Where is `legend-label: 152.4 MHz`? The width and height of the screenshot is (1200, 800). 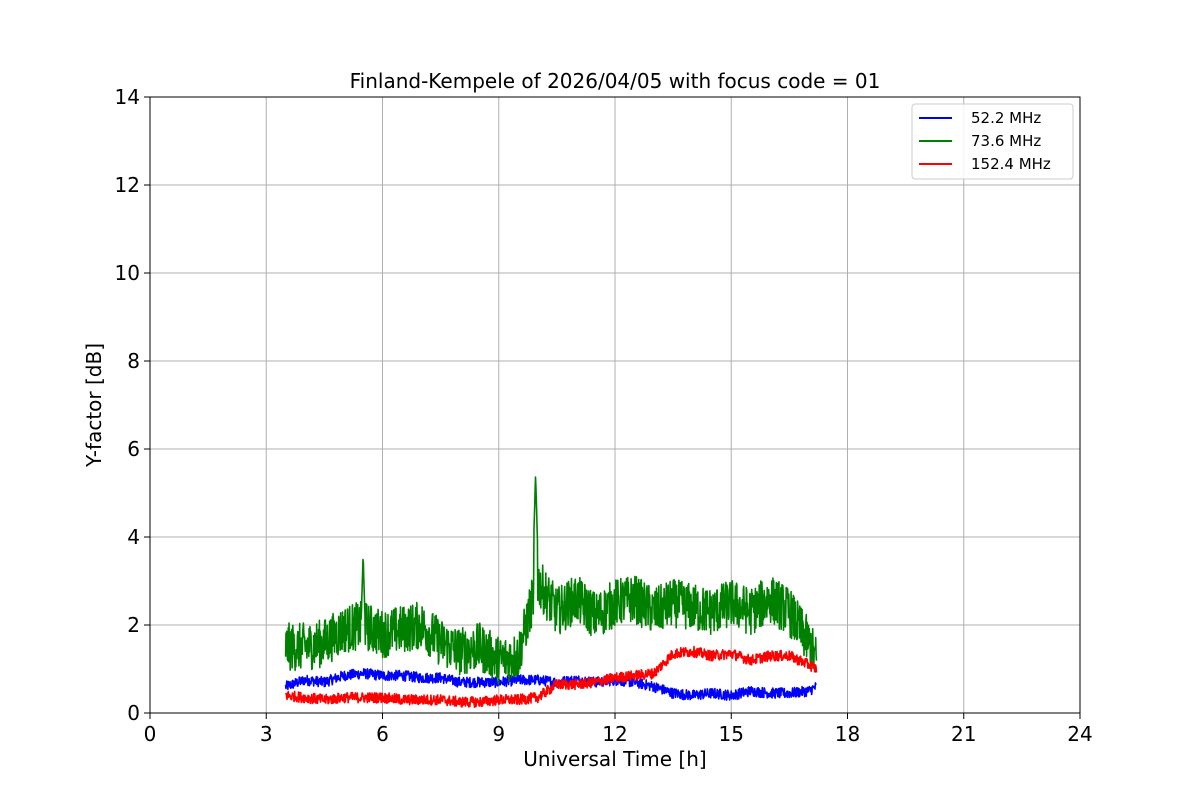 legend-label: 152.4 MHz is located at coordinates (1011, 164).